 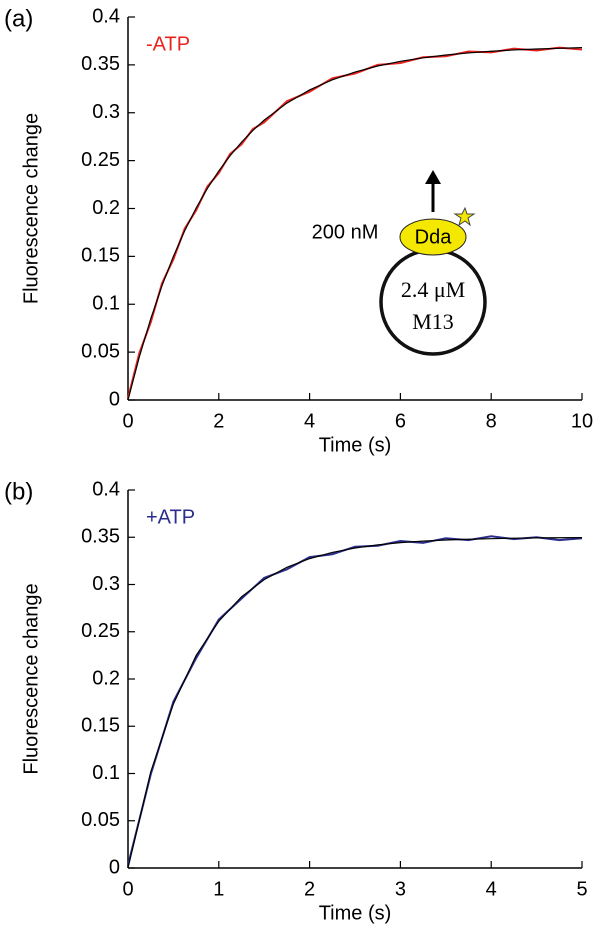 What do you see at coordinates (400, 889) in the screenshot?
I see `x-tick-label: 3` at bounding box center [400, 889].